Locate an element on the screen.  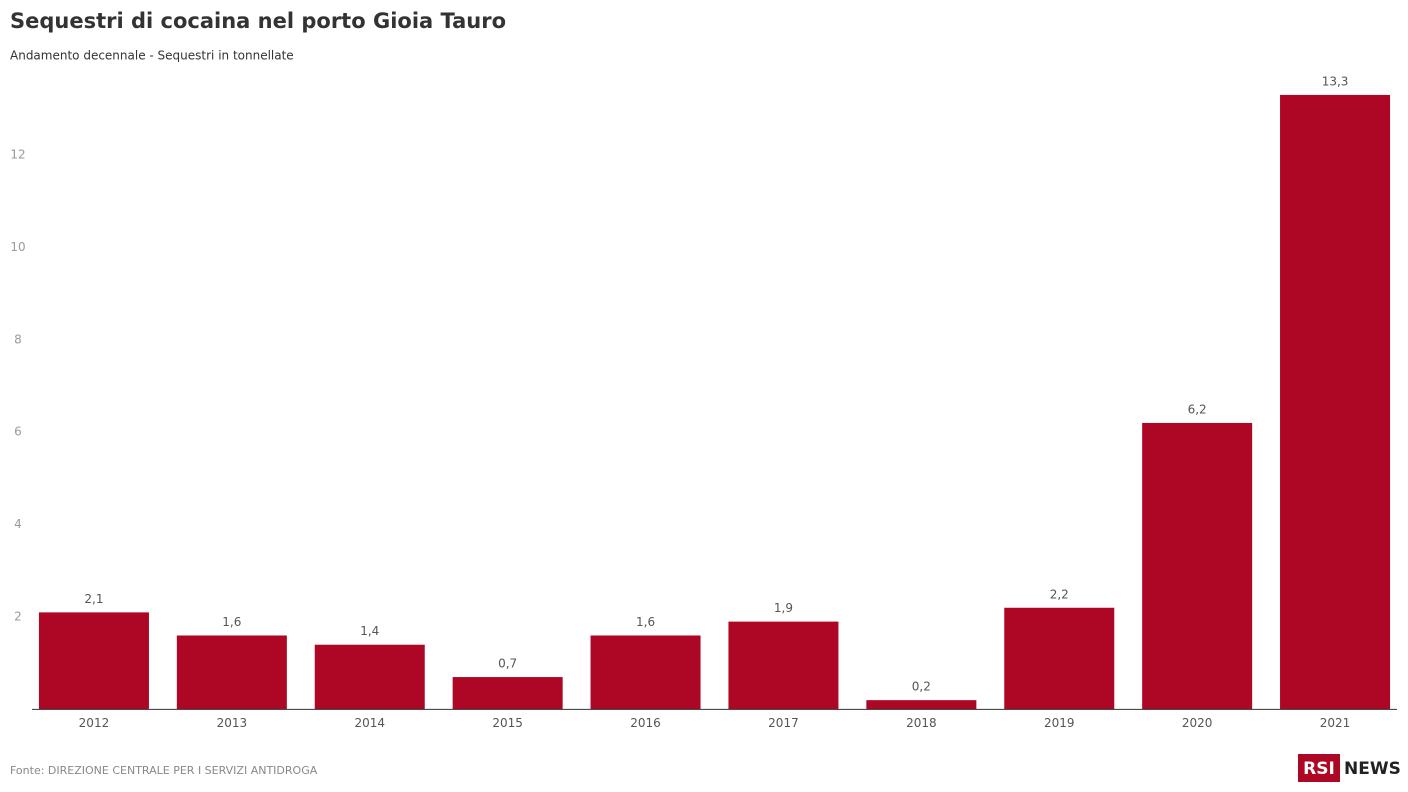
y-tick-label: 10 is located at coordinates (17, 247).